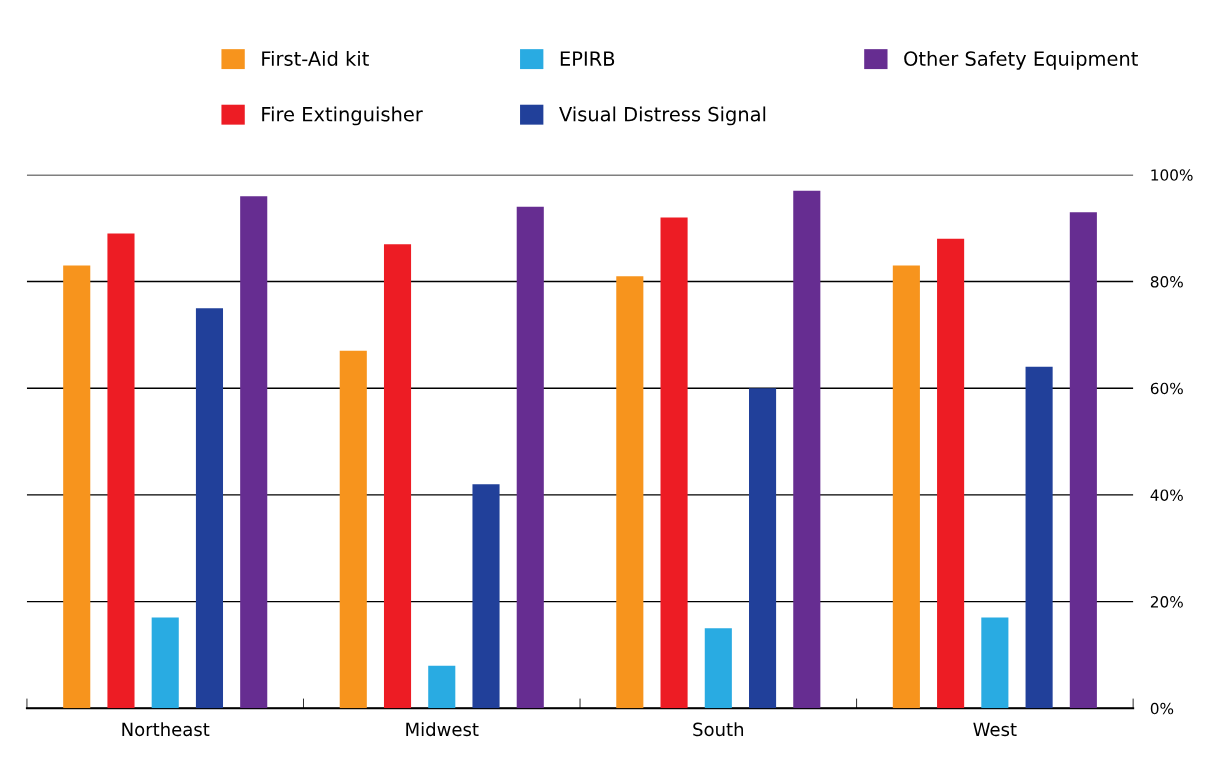 This screenshot has height=760, width=1225. Describe the element at coordinates (342, 116) in the screenshot. I see `legend-label: Fire Extinguisher` at that location.